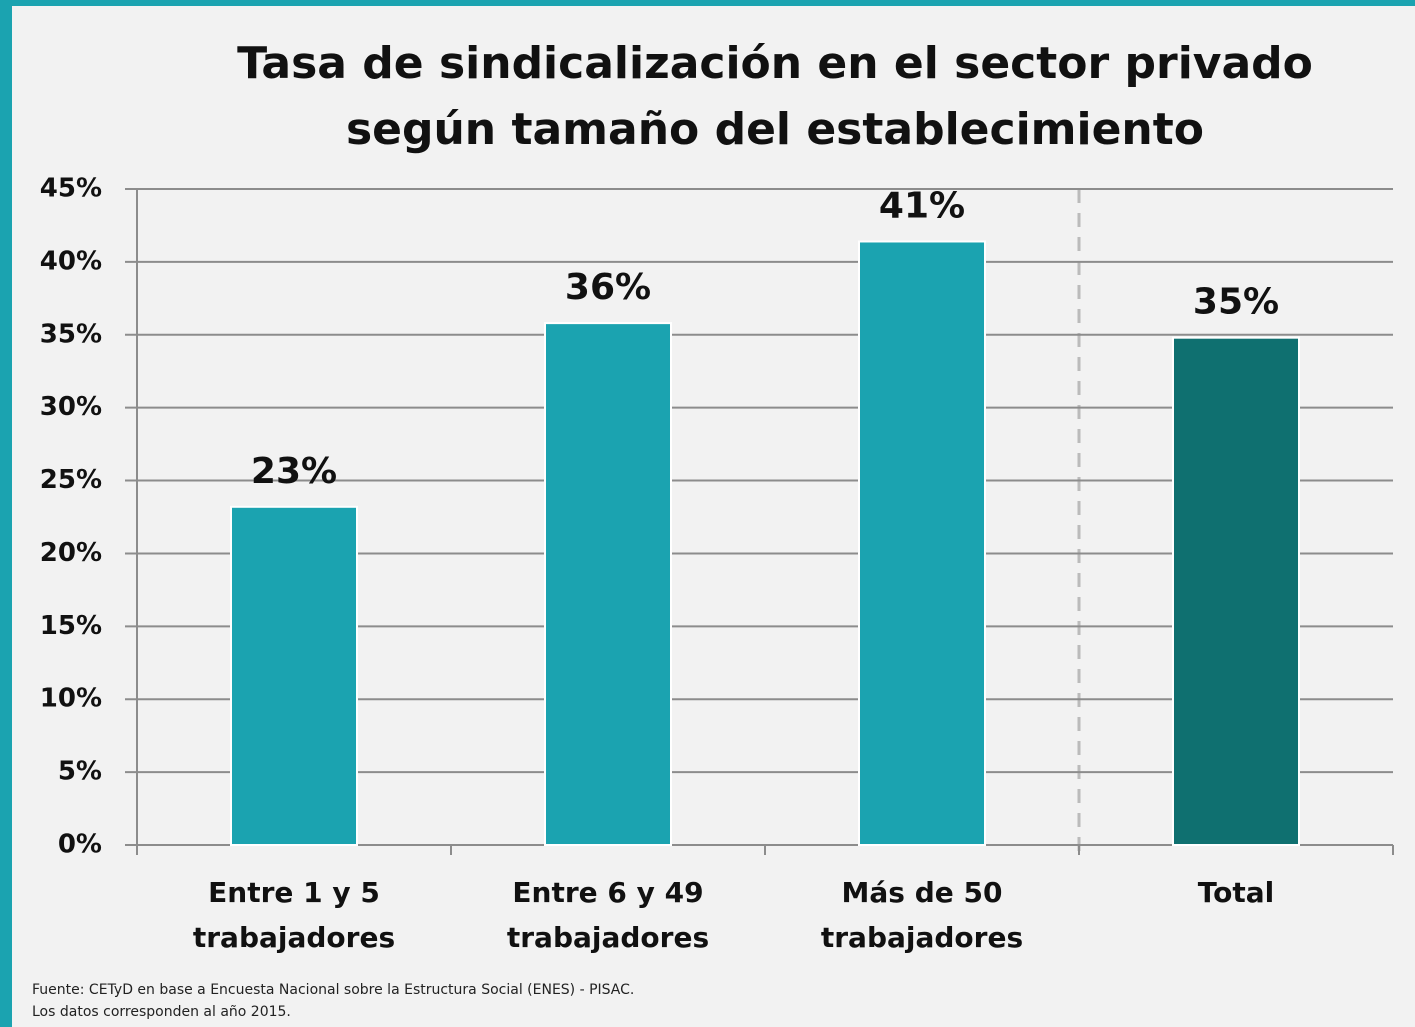 The width and height of the screenshot is (1415, 1027). I want to click on data-label: 35%, so click(1236, 302).